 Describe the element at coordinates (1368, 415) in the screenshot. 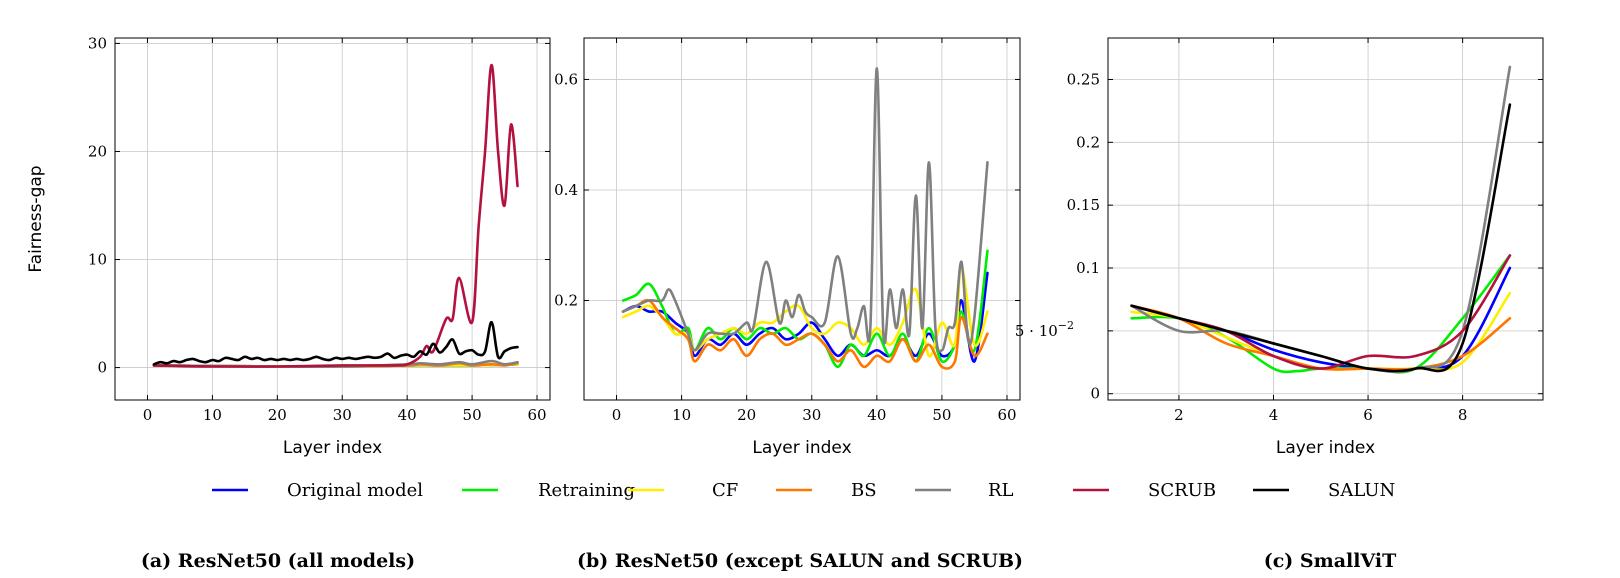

I see `x-tick-label: 6` at that location.